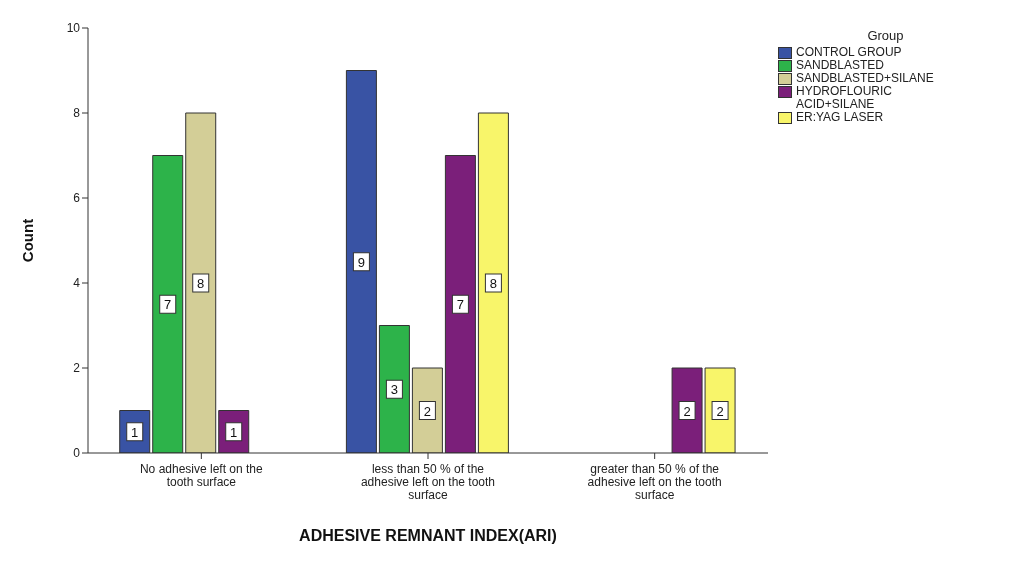  I want to click on legend-label: SANDBLASTED+SILANE, so click(865, 78).